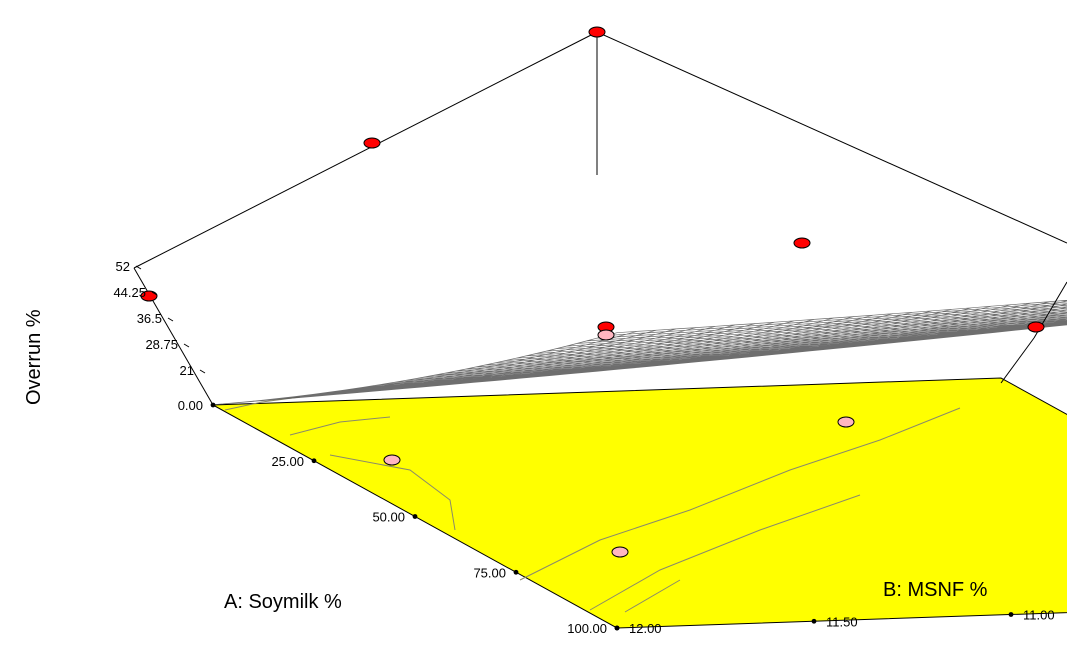 The height and width of the screenshot is (645, 1067). What do you see at coordinates (129, 292) in the screenshot?
I see `z-tick-label: 44.25` at bounding box center [129, 292].